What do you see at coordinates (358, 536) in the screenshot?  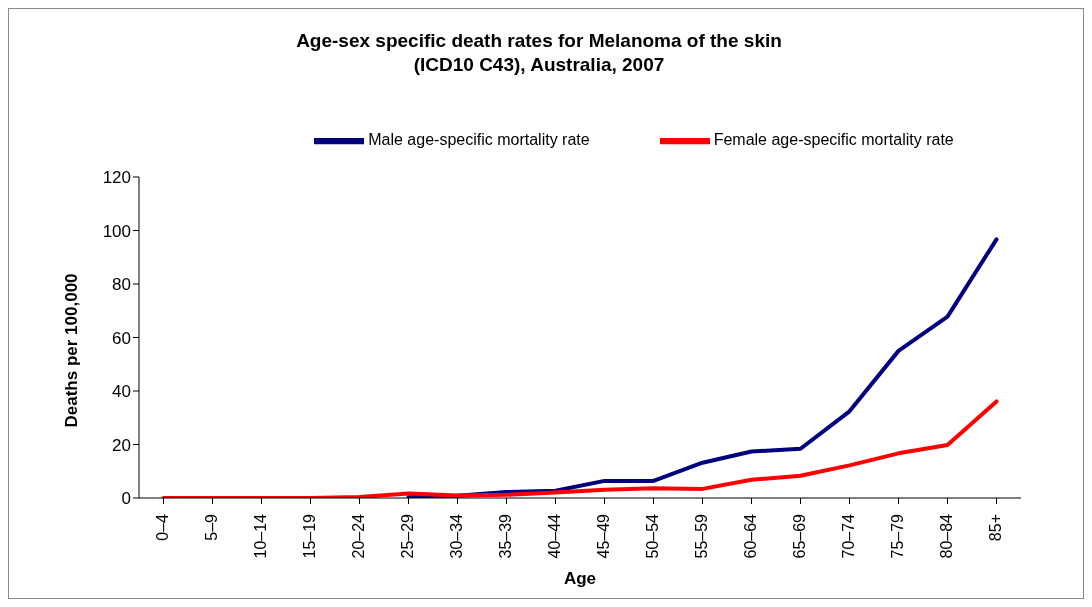 I see `x-tick-label: 20–24` at bounding box center [358, 536].